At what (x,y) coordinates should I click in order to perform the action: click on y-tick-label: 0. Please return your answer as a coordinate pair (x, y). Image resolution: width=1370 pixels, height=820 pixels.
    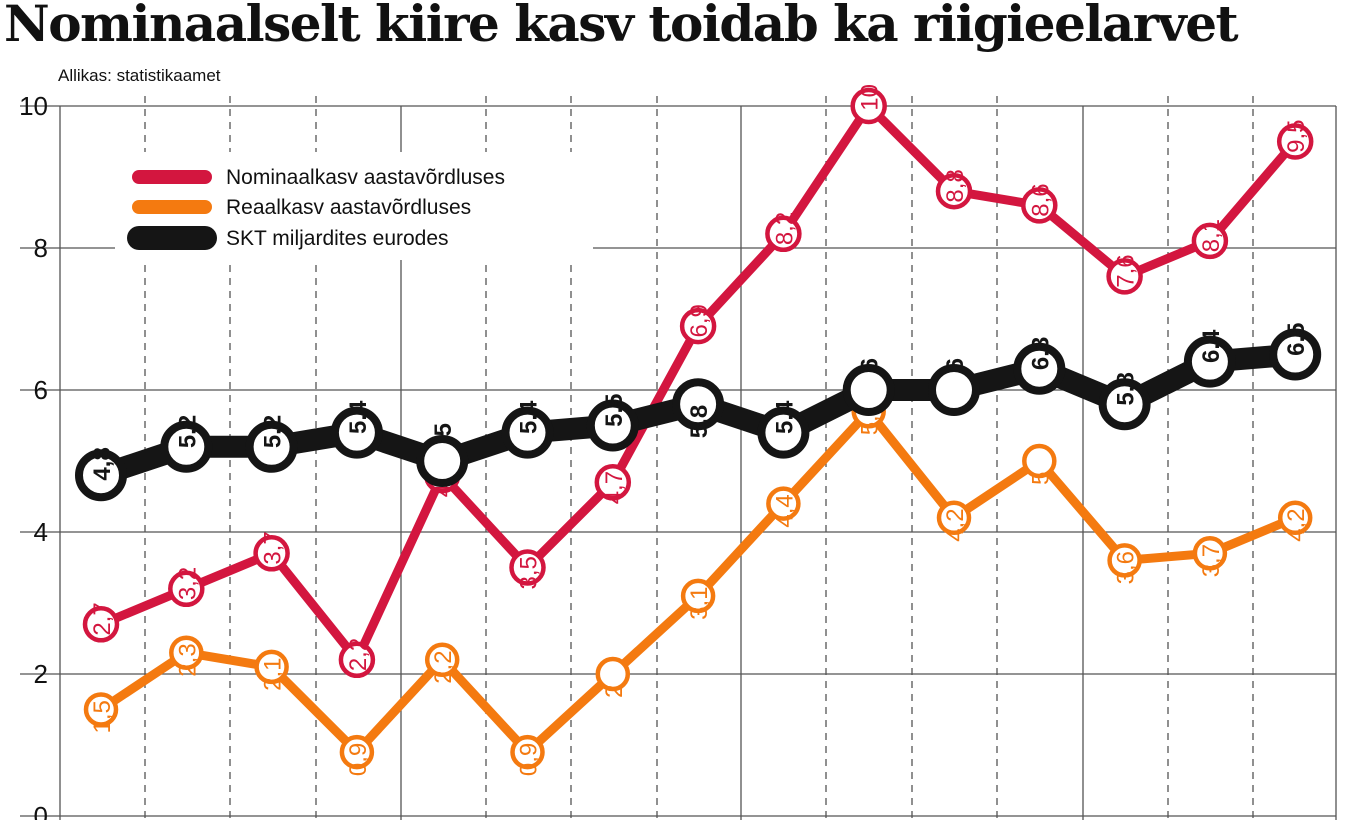
    Looking at the image, I should click on (41, 810).